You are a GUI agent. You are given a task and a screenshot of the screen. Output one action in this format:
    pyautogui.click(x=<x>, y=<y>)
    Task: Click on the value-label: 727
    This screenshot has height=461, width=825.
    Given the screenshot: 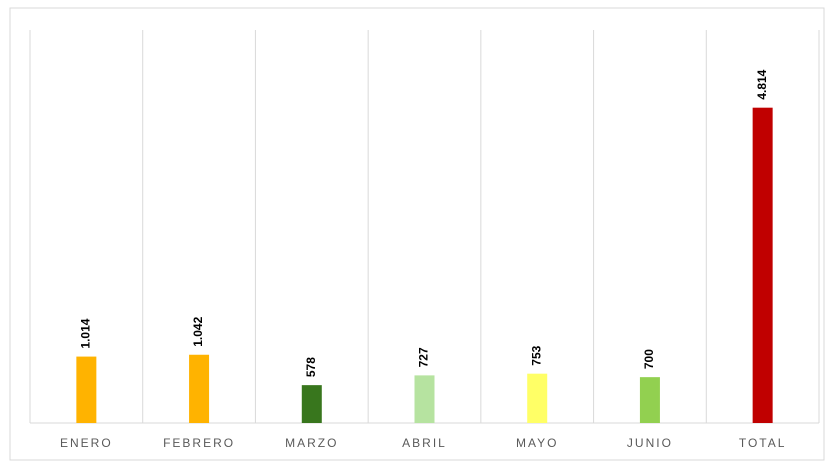 What is the action you would take?
    pyautogui.click(x=424, y=357)
    